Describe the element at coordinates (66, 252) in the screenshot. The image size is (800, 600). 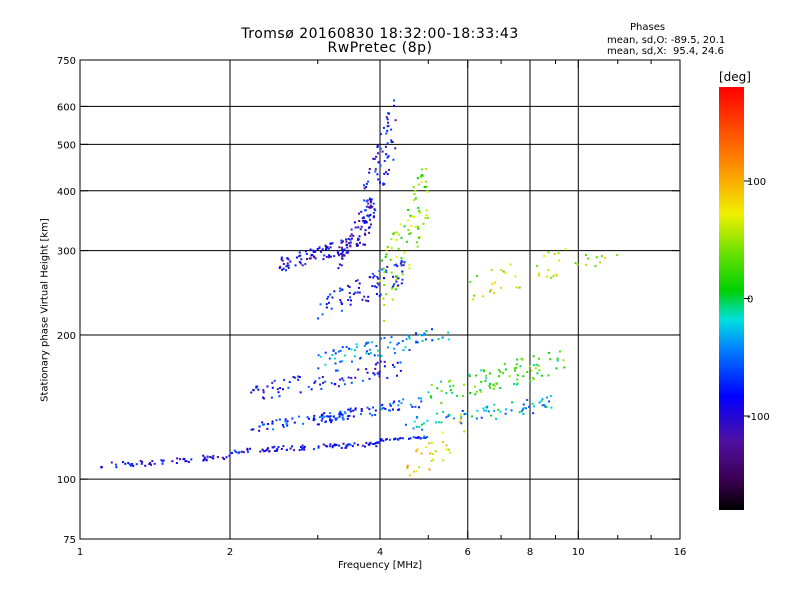
I see `y-tick-label: 300` at that location.